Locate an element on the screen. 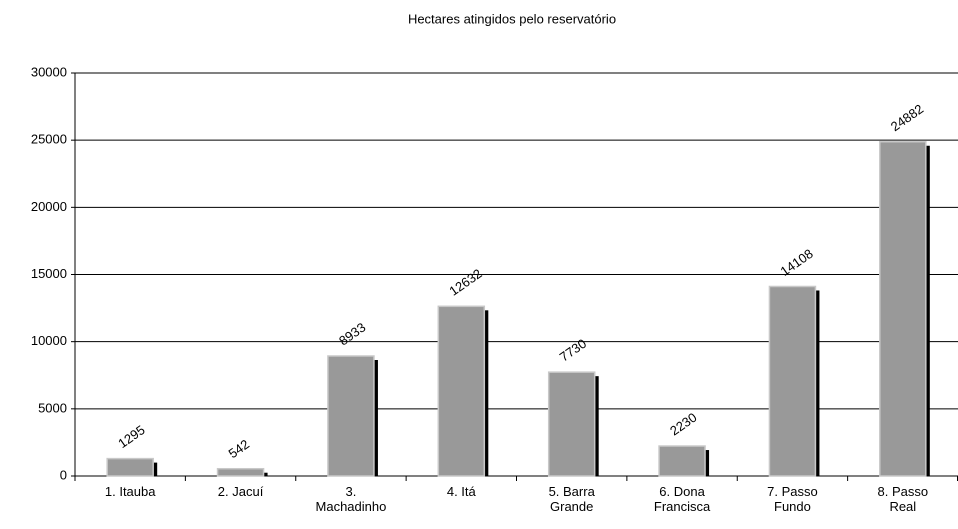 This screenshot has width=958, height=529. y-tick-label: 0 is located at coordinates (63, 474).